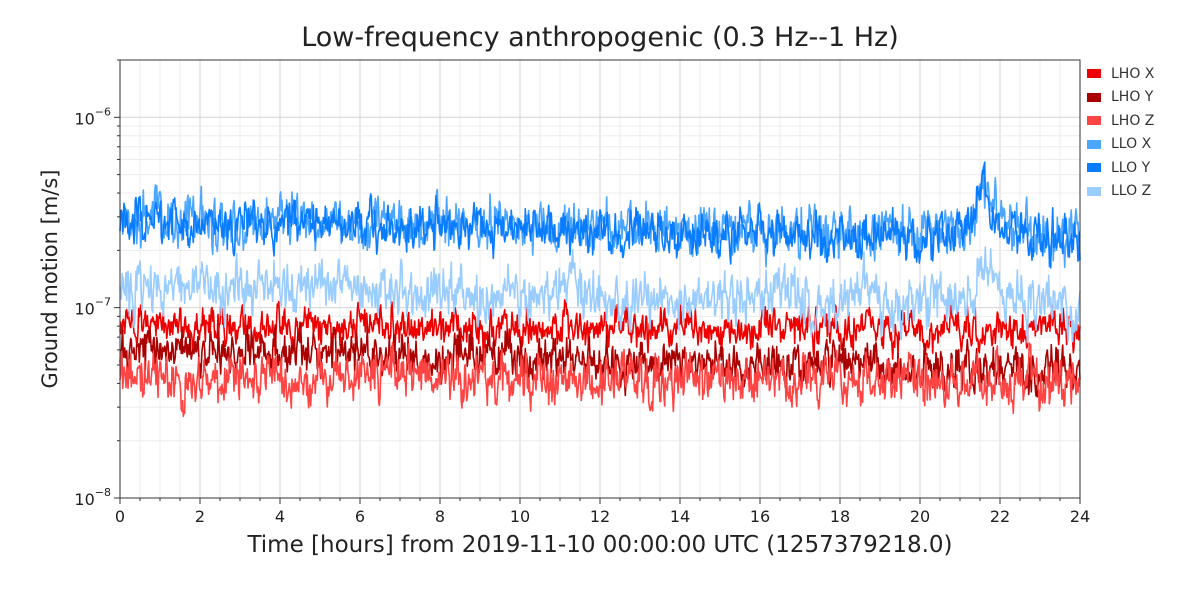 The width and height of the screenshot is (1200, 600). I want to click on x-tick-label: 20, so click(920, 516).